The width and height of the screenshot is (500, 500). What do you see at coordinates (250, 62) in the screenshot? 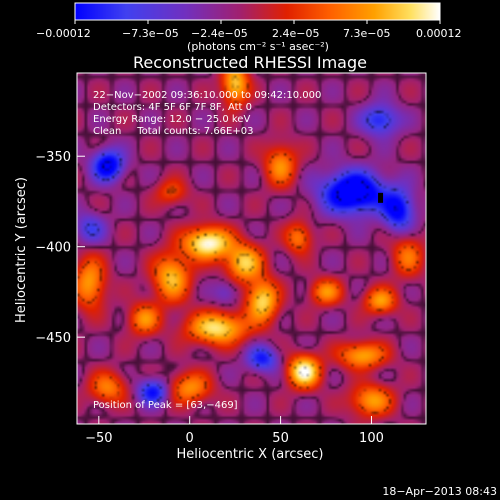
I see `chart-title: Reconstructed RHESSI Image` at bounding box center [250, 62].